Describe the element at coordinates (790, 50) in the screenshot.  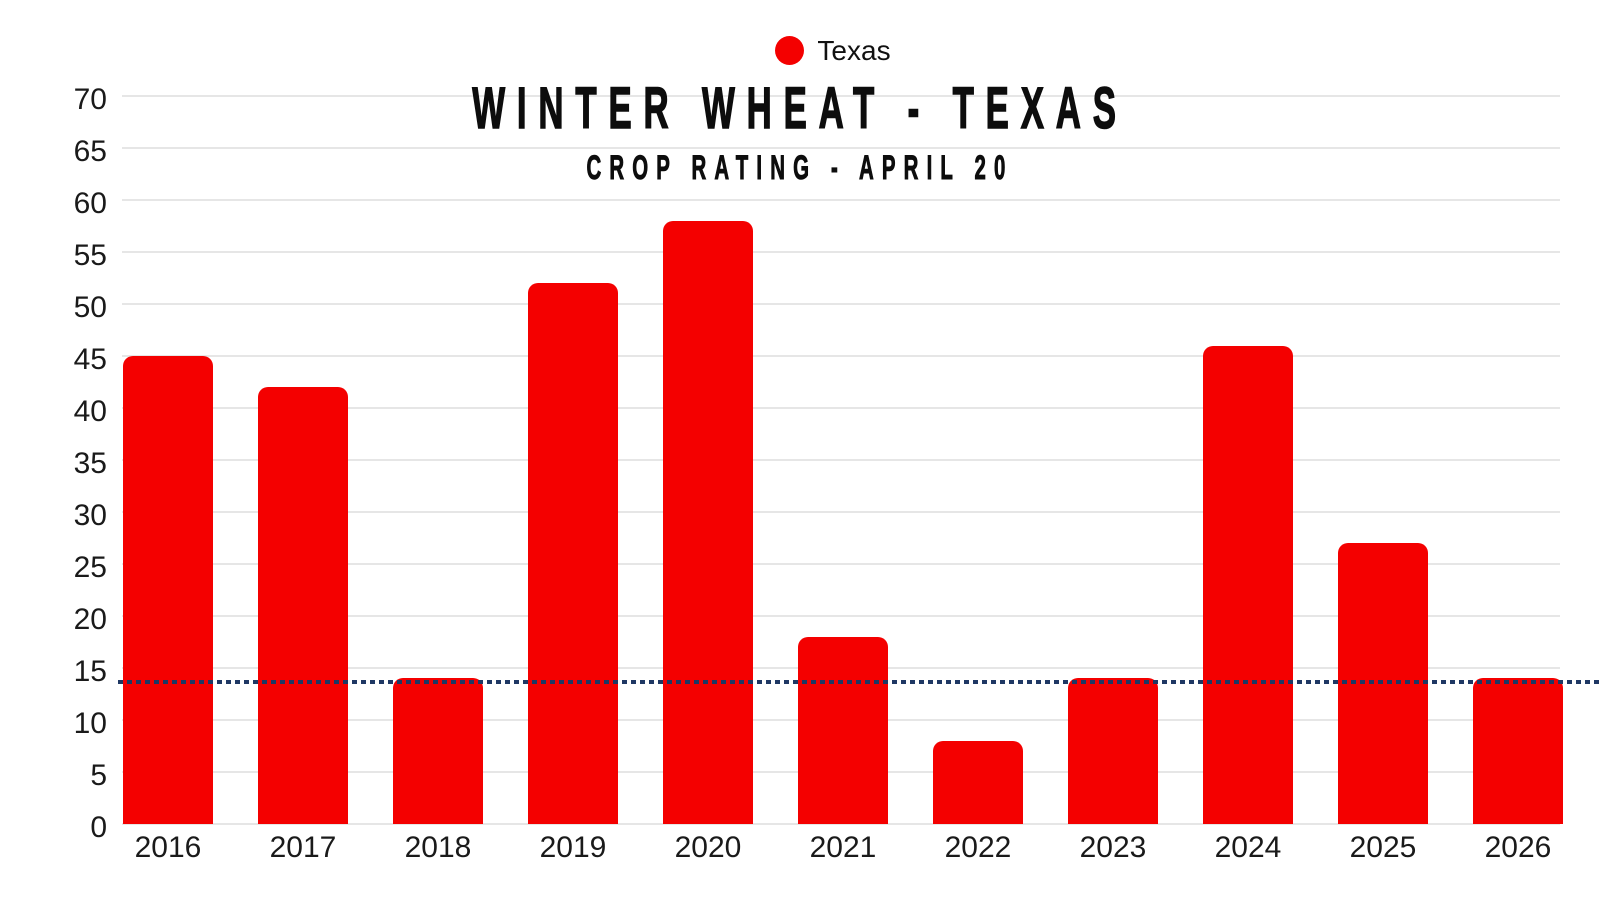
I see `legend-dot-icon` at that location.